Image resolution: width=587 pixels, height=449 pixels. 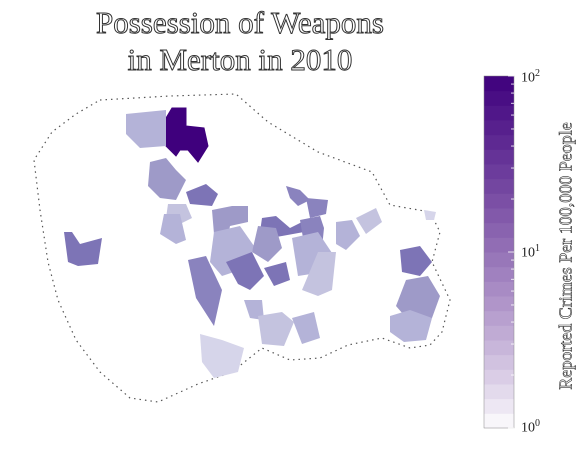 I want to click on map-title-line1: Possession of Weapons, so click(x=240, y=23).